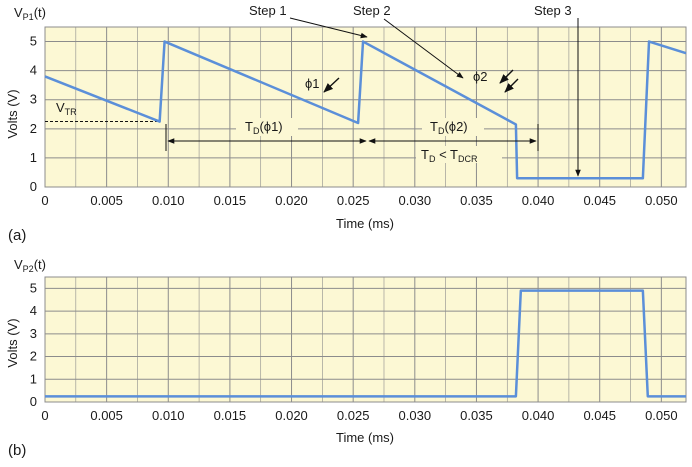 The height and width of the screenshot is (467, 692). I want to click on td2-sub: D, so click(441, 131).